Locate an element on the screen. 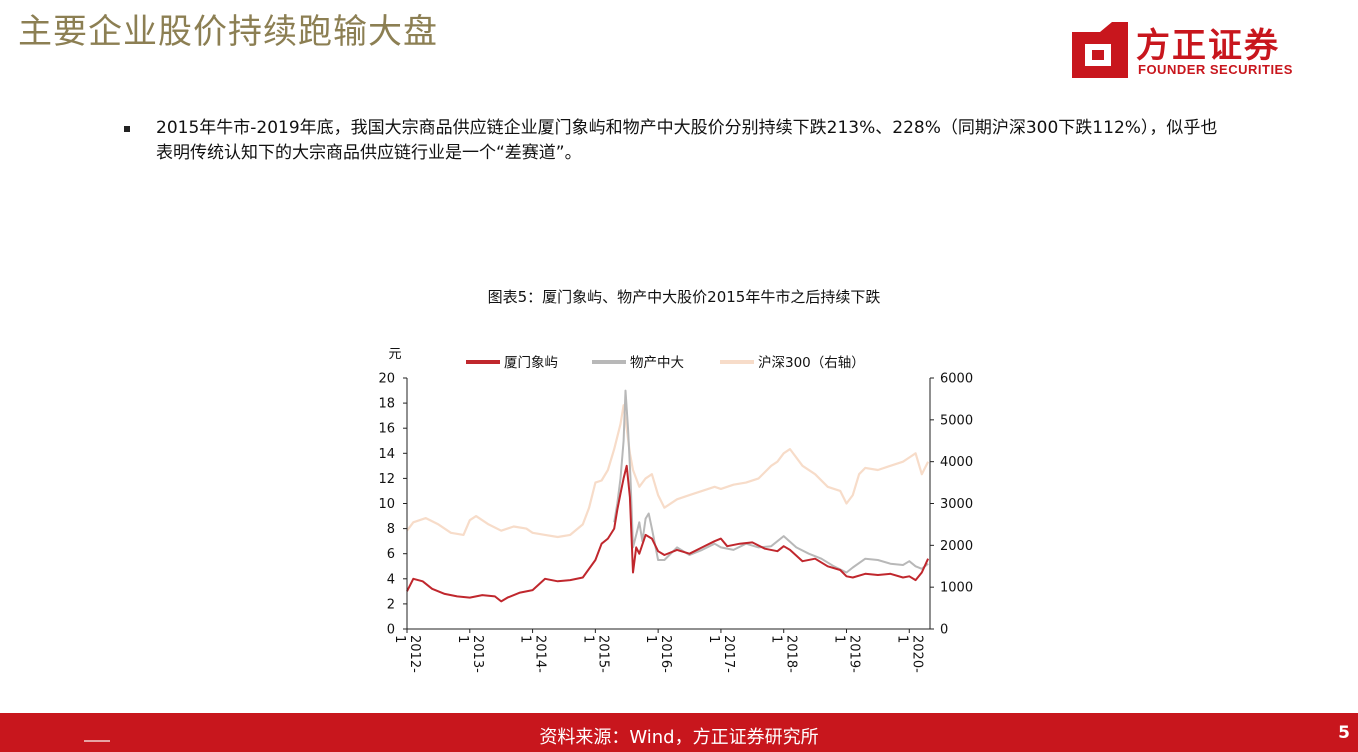 The image size is (1358, 752). x-tick-label-year: 2014- is located at coordinates (540, 654).